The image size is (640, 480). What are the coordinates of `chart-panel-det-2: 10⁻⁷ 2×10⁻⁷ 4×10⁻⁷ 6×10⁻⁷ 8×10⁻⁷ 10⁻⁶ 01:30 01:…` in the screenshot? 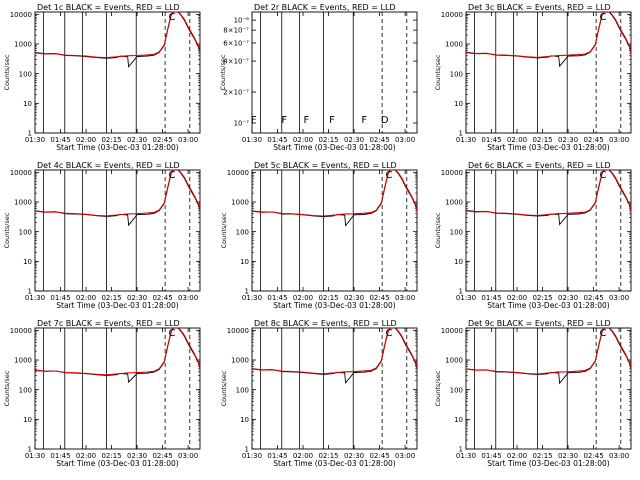 It's located at (318, 77).